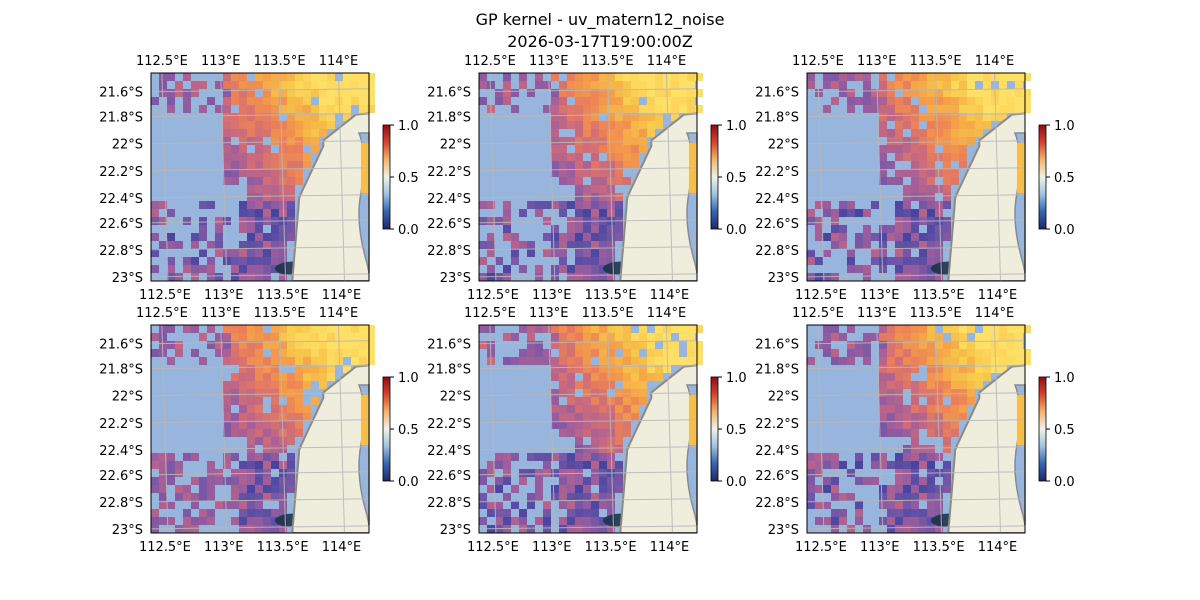 The height and width of the screenshot is (600, 1200). I want to click on axes-frame, so click(260, 429).